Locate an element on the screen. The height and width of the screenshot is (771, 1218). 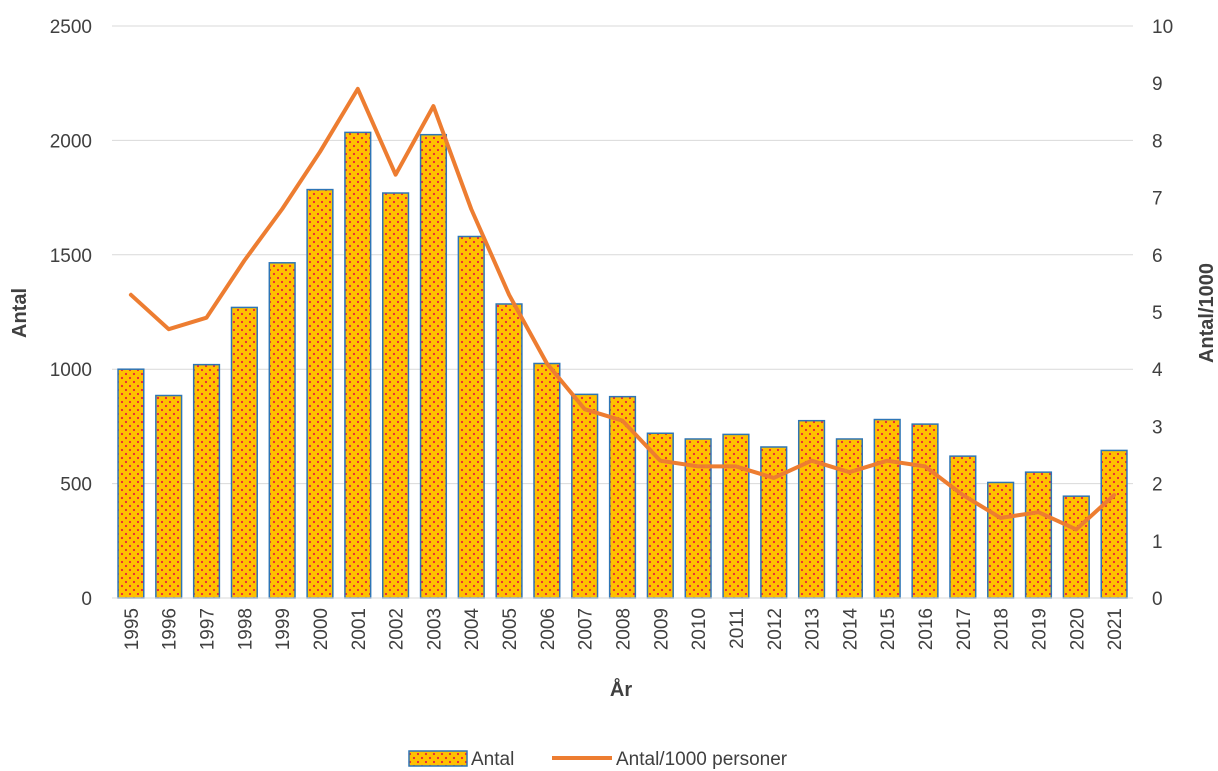
x-tick-label: 1998 is located at coordinates (245, 629).